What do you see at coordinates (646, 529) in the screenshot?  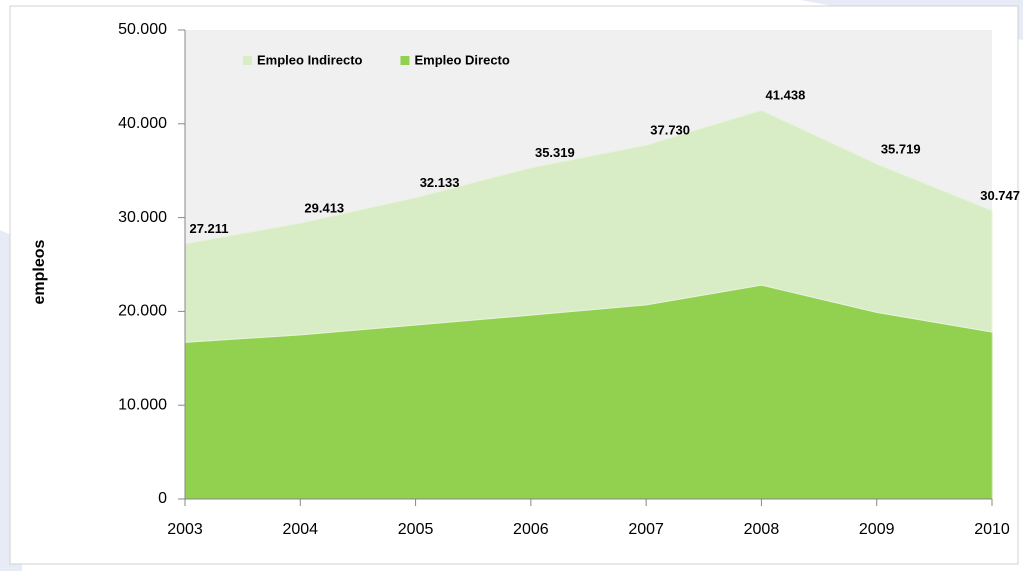 I see `x-tick-label: 2007` at bounding box center [646, 529].